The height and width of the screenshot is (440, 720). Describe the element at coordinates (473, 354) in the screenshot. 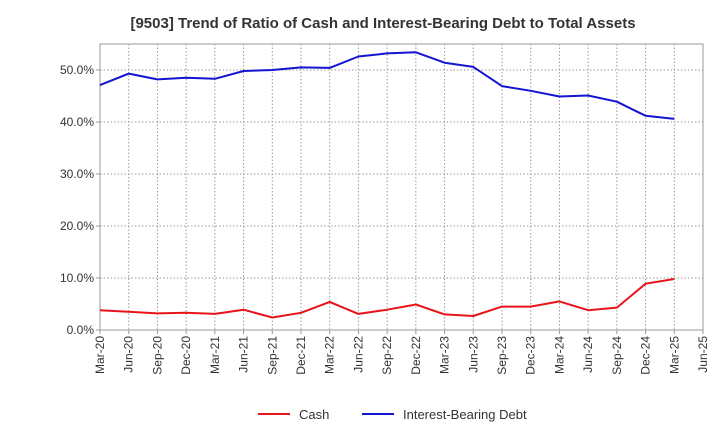

I see `x-tick-label: Jun-23` at that location.